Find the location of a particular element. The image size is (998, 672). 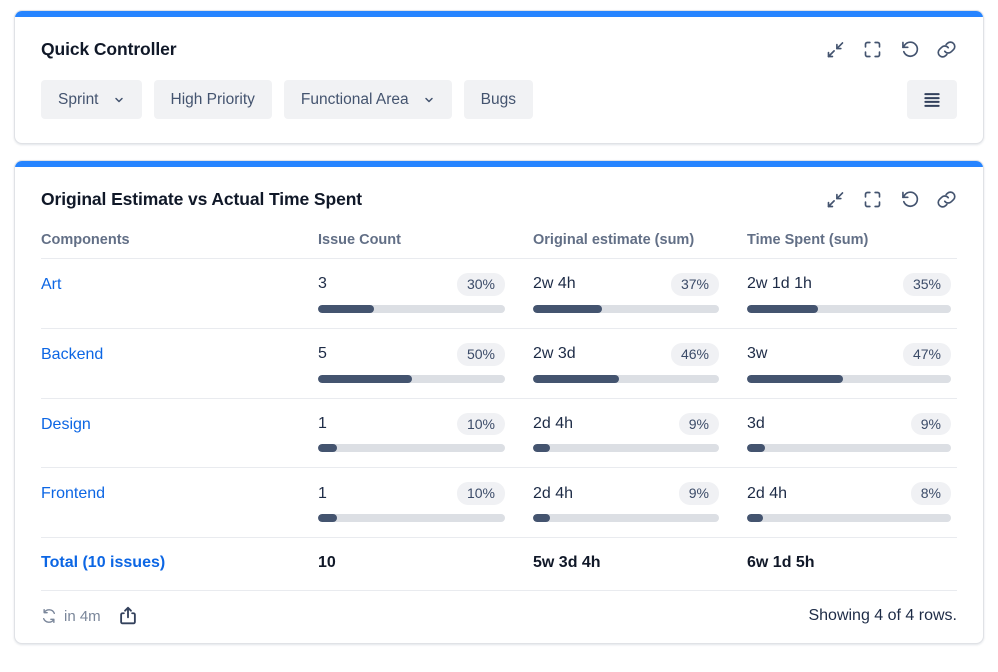

original-estimate-cell: 2w 4h 37% is located at coordinates (640, 293).